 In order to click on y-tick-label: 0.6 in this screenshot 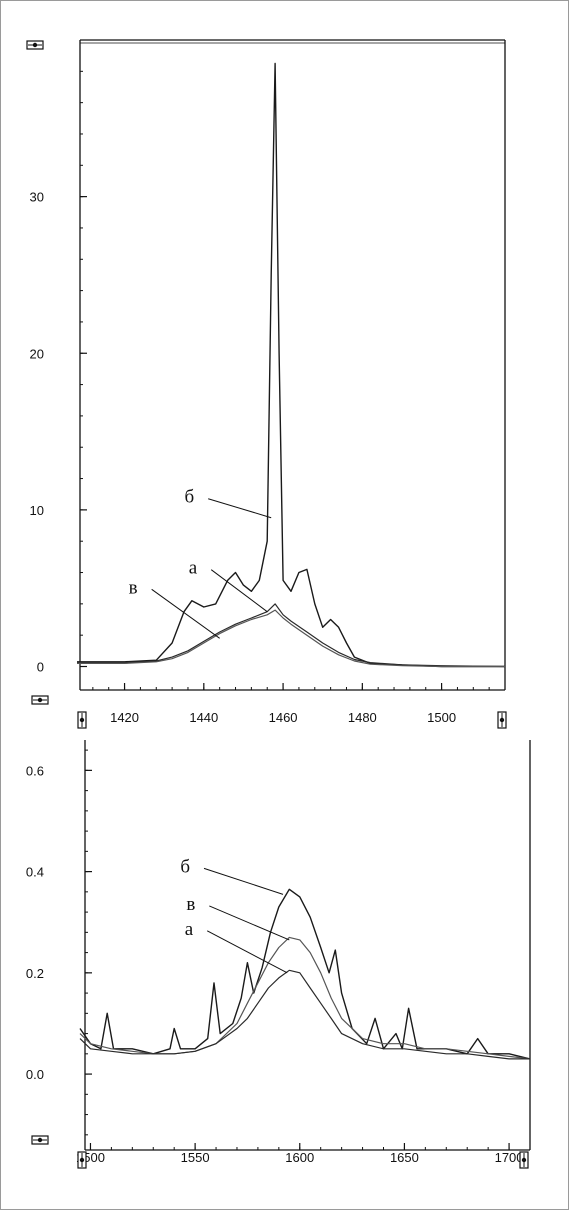, I will do `click(35, 770)`.